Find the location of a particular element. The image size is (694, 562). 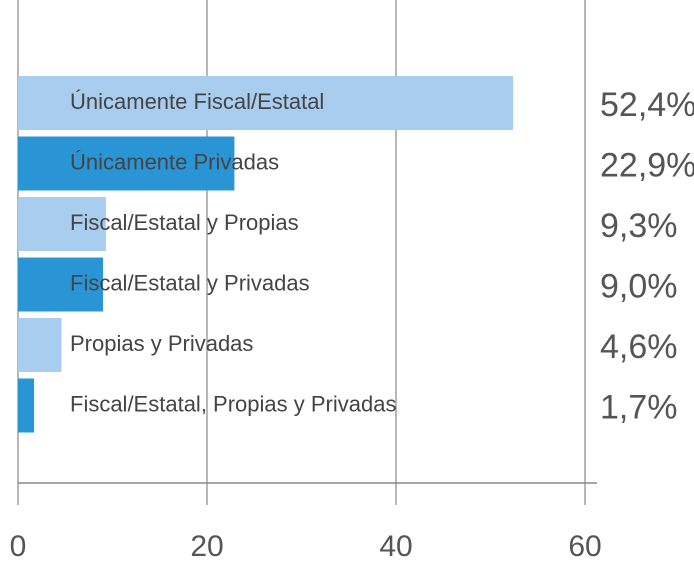

value-label: 1,7% is located at coordinates (639, 407).